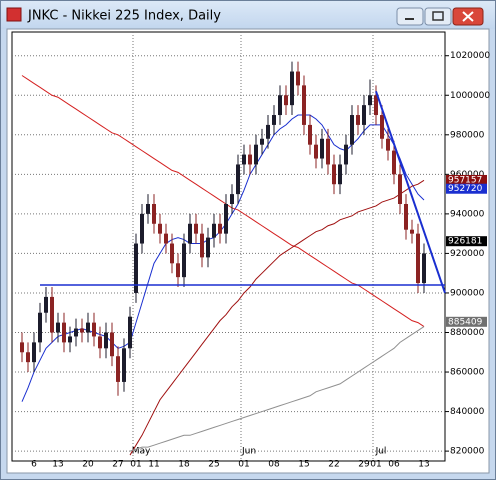 Image resolution: width=496 pixels, height=484 pixels. I want to click on y-tick-label: 920000, so click(467, 254).